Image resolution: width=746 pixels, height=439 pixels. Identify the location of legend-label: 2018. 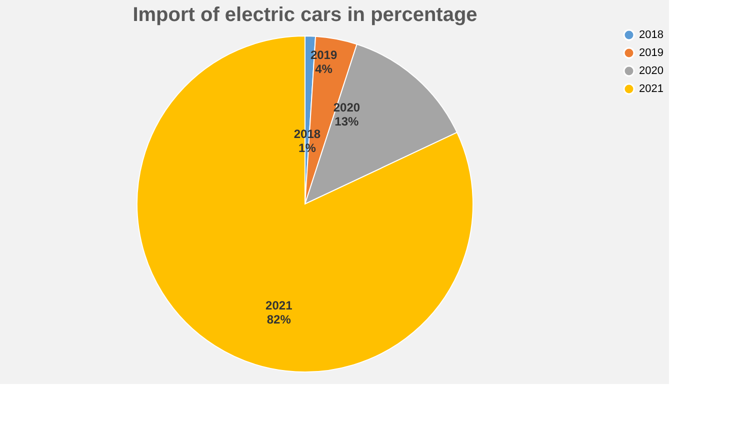
(651, 35).